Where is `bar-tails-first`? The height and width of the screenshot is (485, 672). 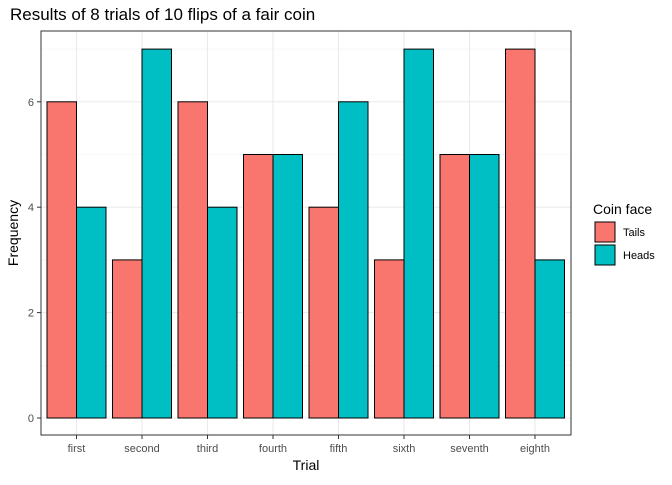 bar-tails-first is located at coordinates (61, 260).